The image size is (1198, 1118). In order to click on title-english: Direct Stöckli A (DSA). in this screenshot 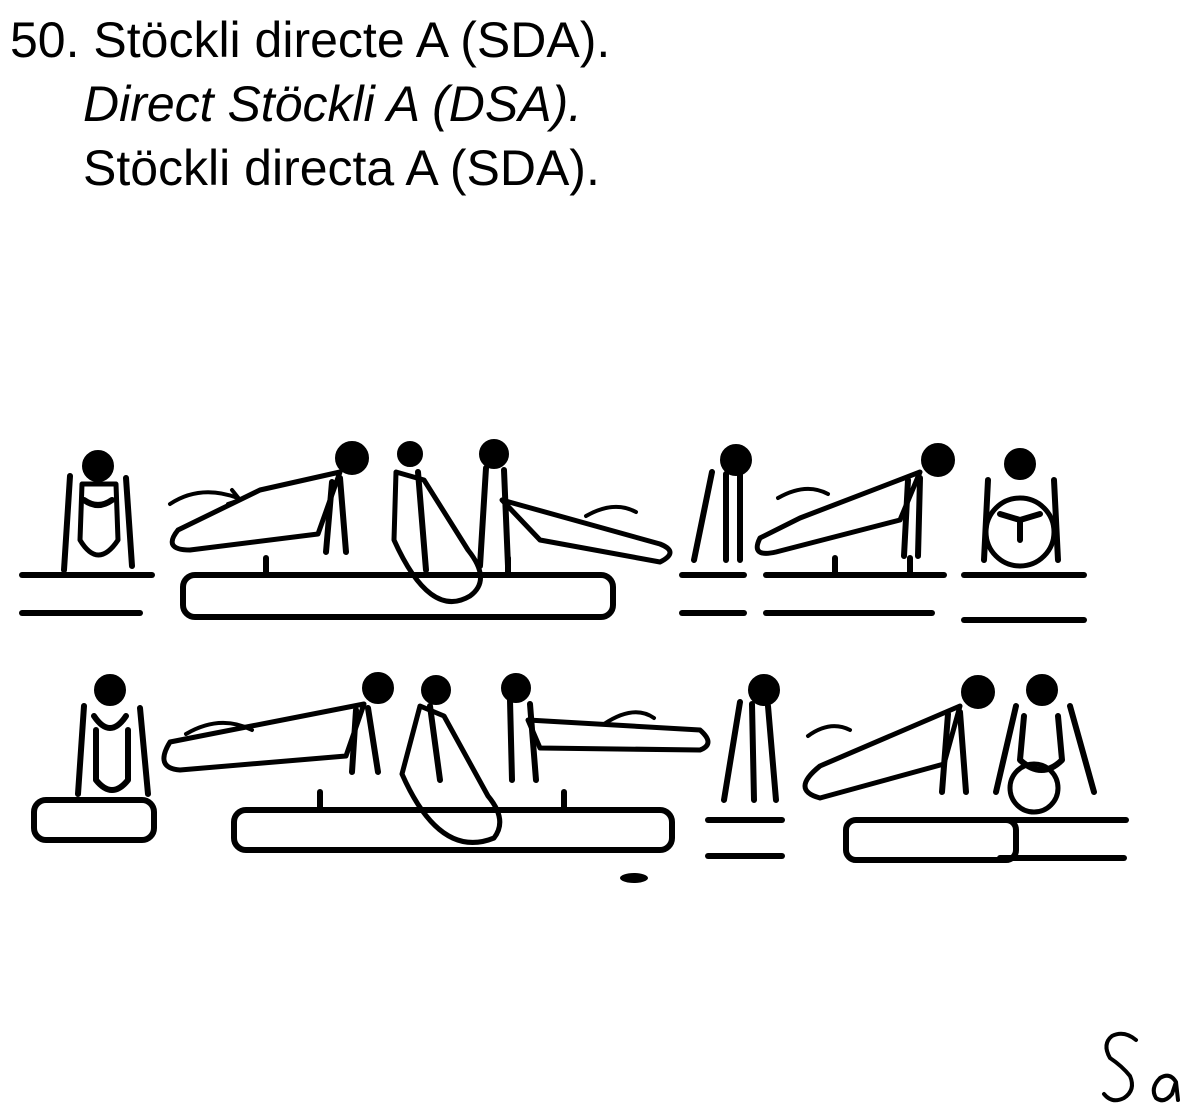, I will do `click(333, 104)`.